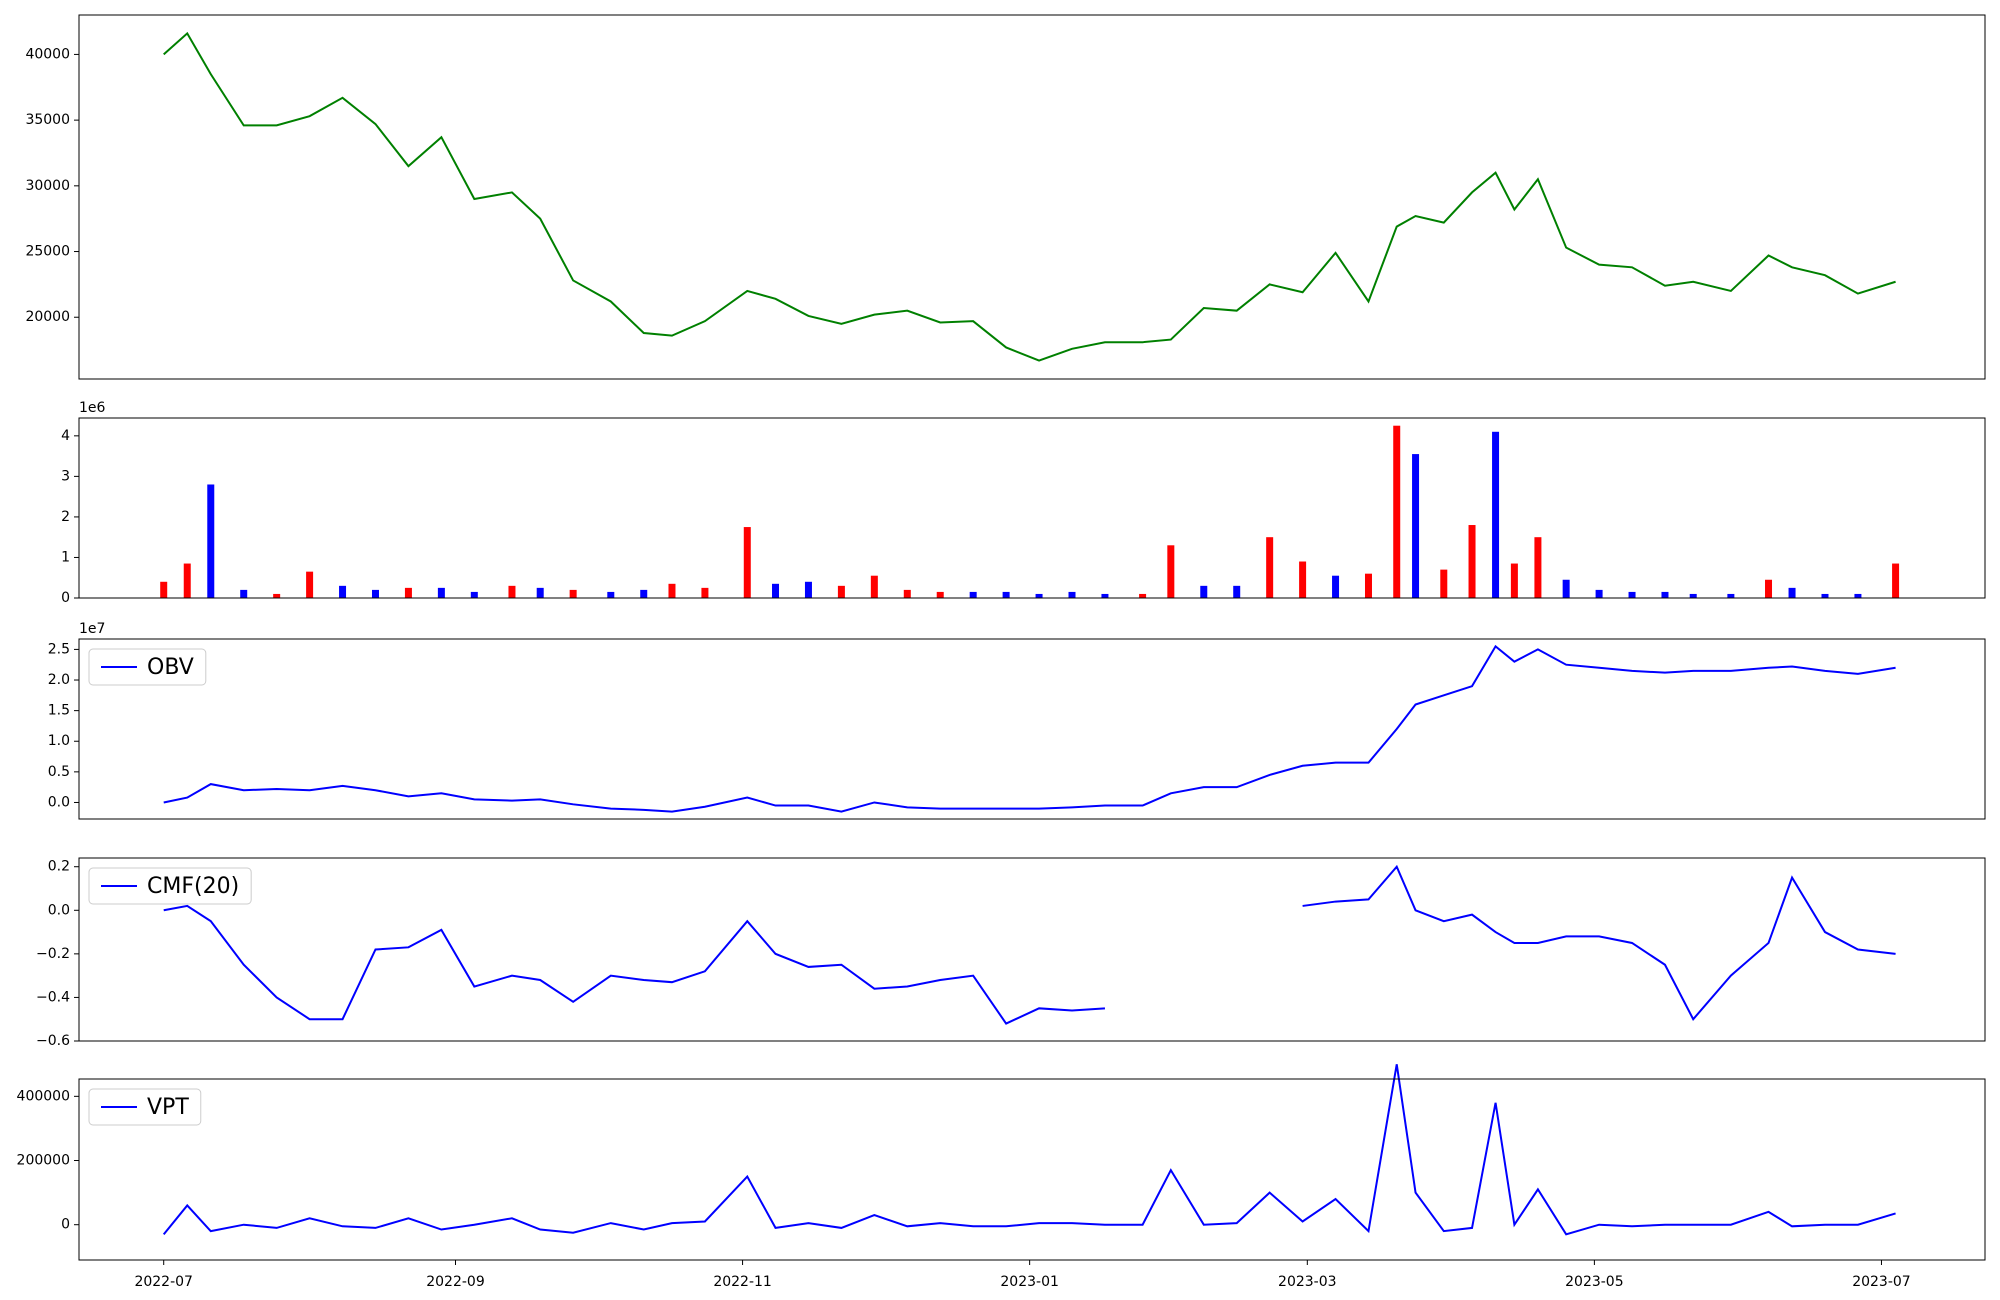  I want to click on y-tick-label: 25000, so click(47, 252).